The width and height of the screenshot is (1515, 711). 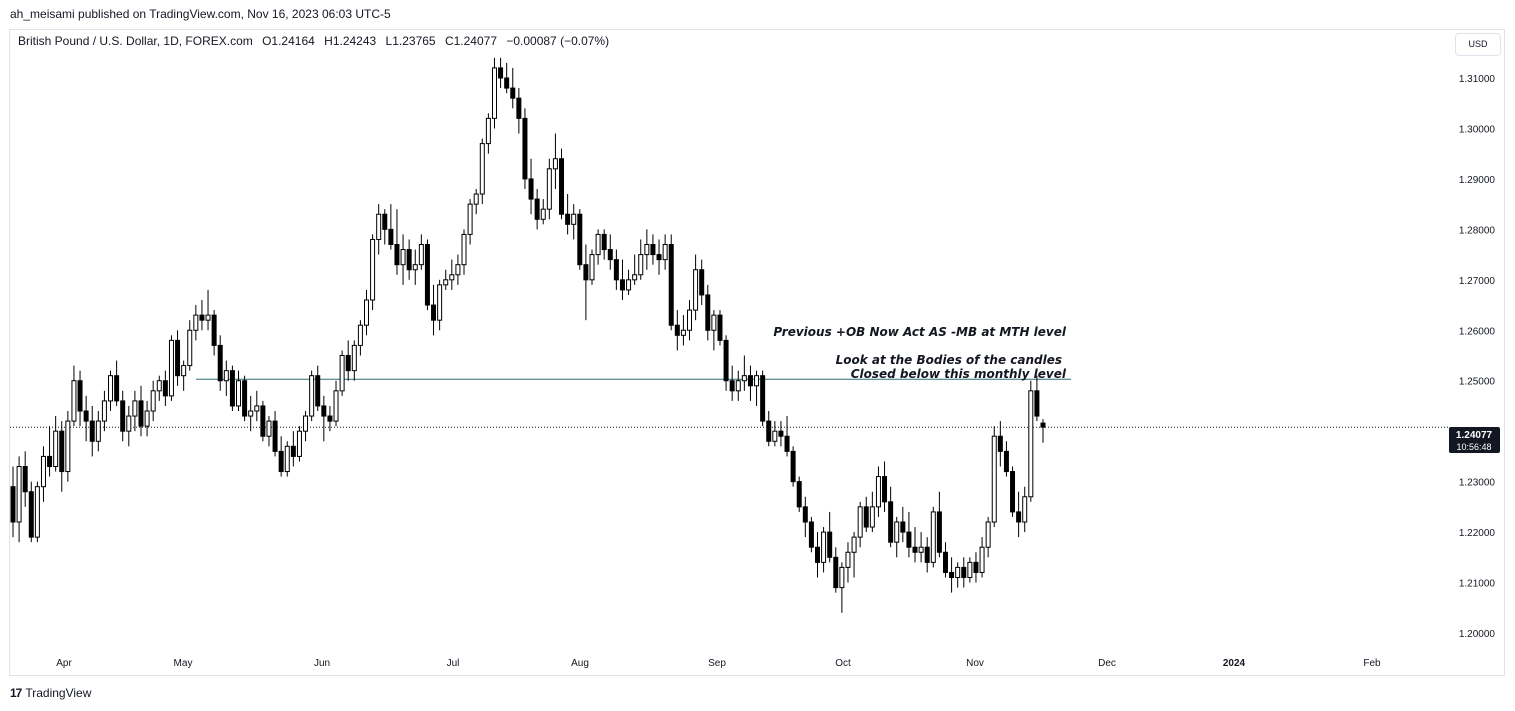 I want to click on price-badge-countdown: 10:56:48, so click(x=1473, y=447).